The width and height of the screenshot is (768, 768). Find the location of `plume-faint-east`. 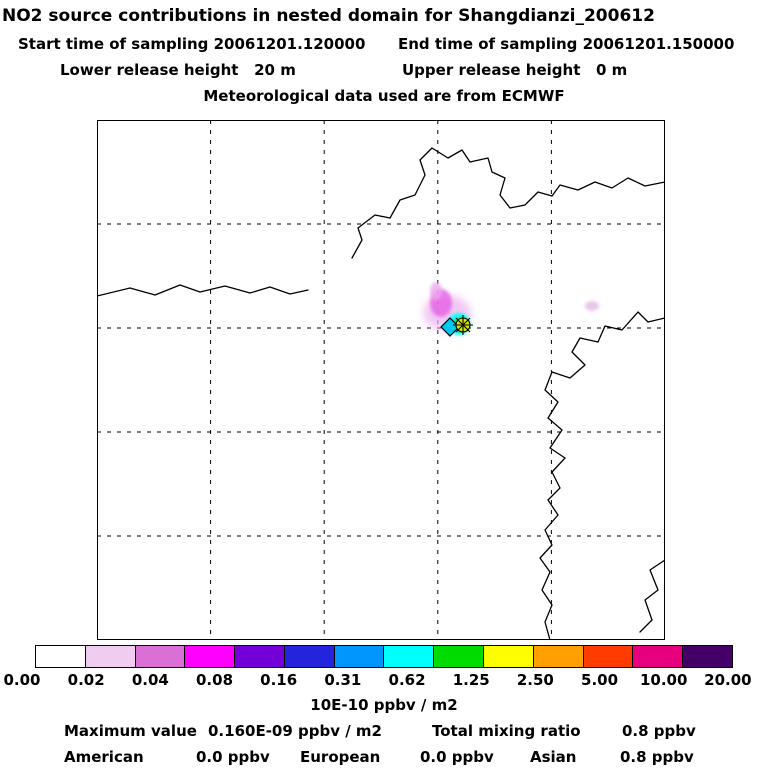

plume-faint-east is located at coordinates (592, 306).